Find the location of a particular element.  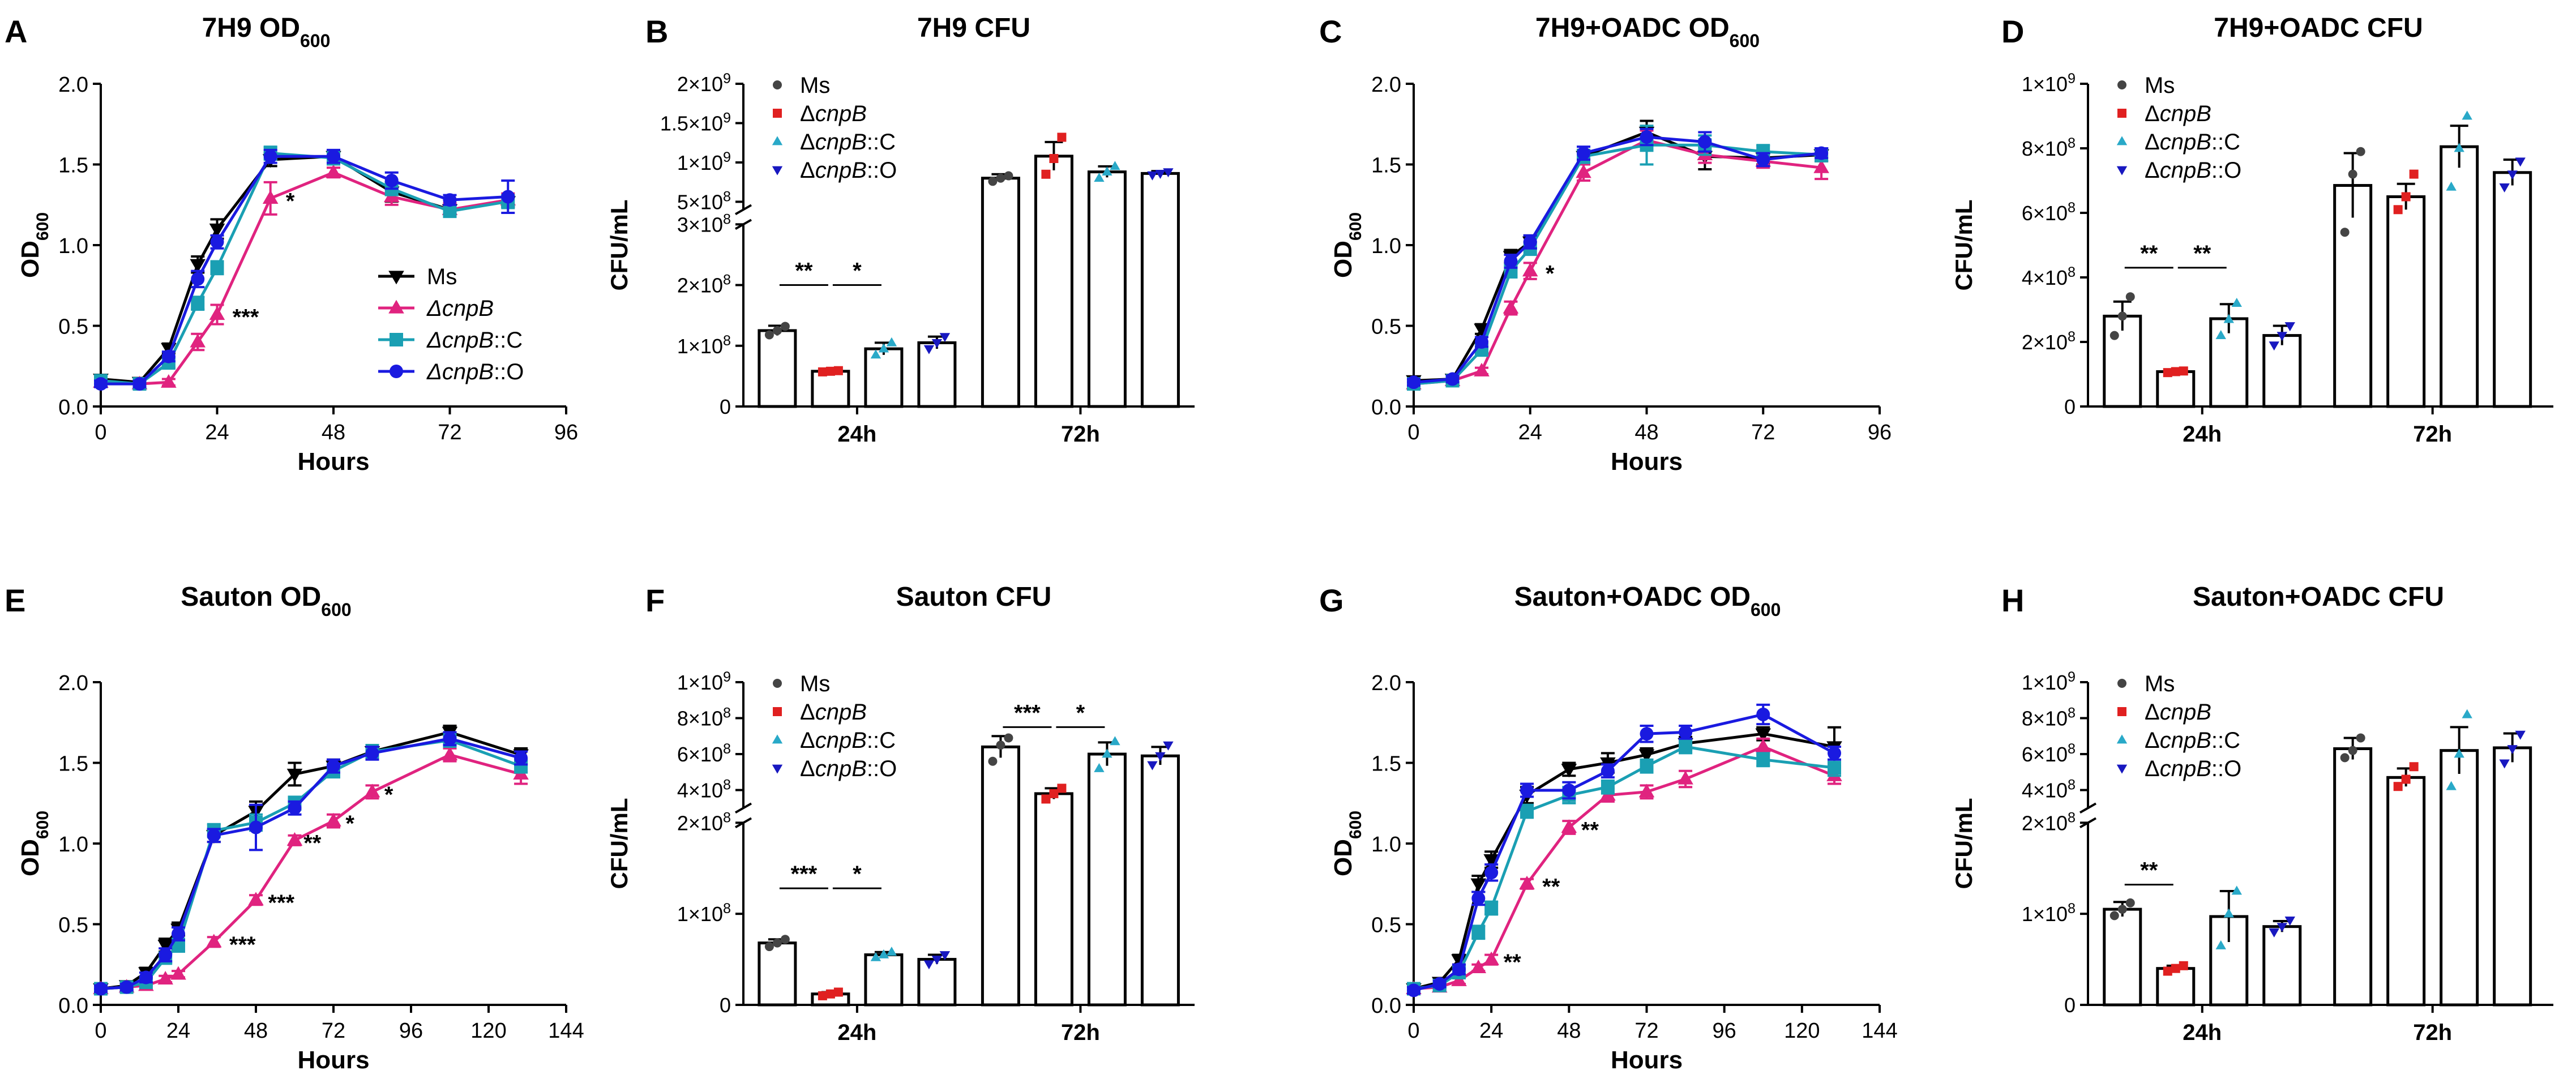

x-tick-label: 96 is located at coordinates (1724, 1031).